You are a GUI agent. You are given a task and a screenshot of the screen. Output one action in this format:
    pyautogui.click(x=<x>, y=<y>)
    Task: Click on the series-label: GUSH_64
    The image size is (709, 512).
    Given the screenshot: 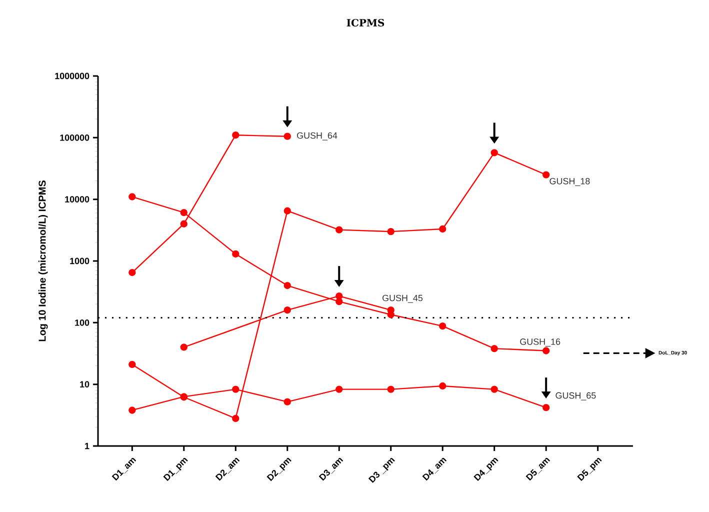 What is the action you would take?
    pyautogui.click(x=317, y=136)
    